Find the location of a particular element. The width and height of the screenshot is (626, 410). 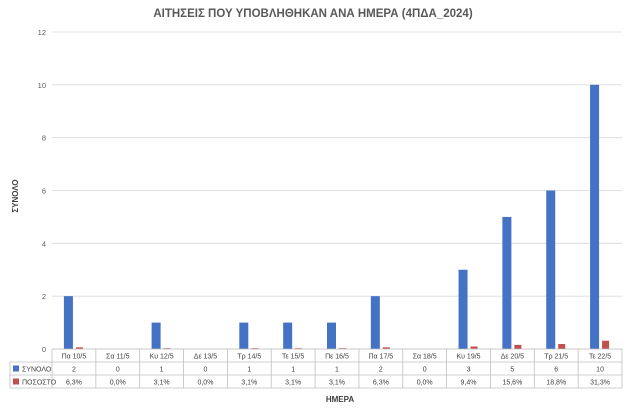

y-tick-label: 6 is located at coordinates (44, 191).